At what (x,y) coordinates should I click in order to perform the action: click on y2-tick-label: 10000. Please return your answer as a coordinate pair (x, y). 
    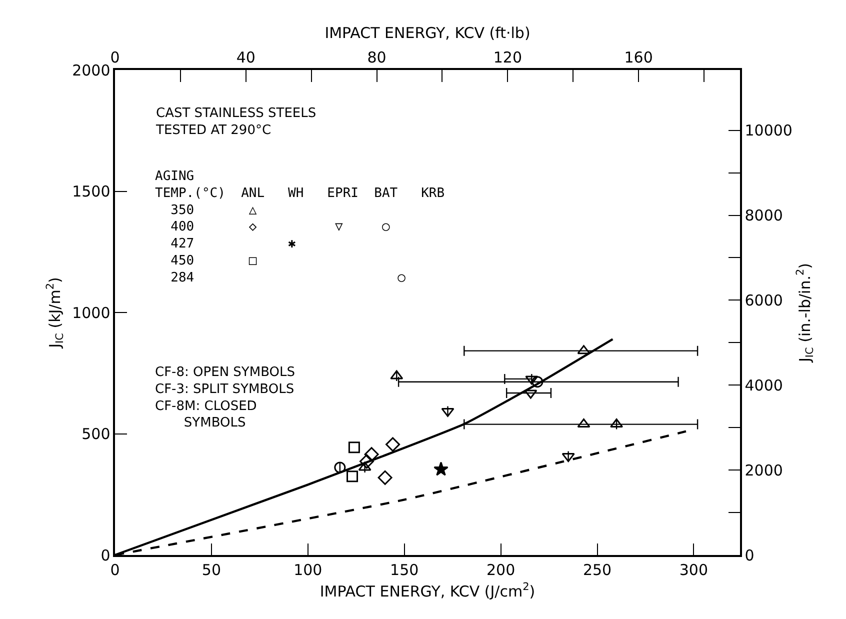
    Looking at the image, I should click on (768, 131).